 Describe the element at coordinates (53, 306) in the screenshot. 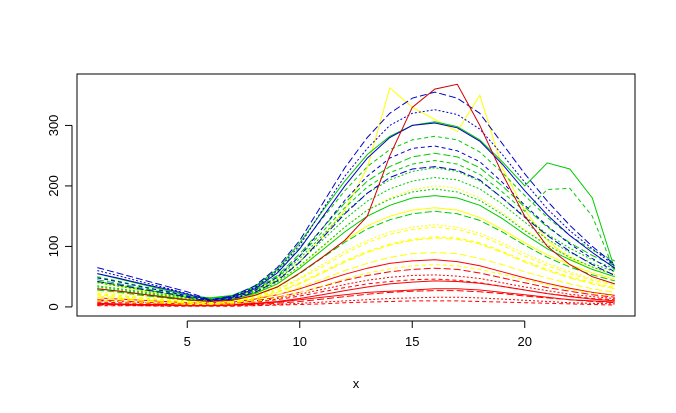

I see `y-tick-label: 0` at that location.